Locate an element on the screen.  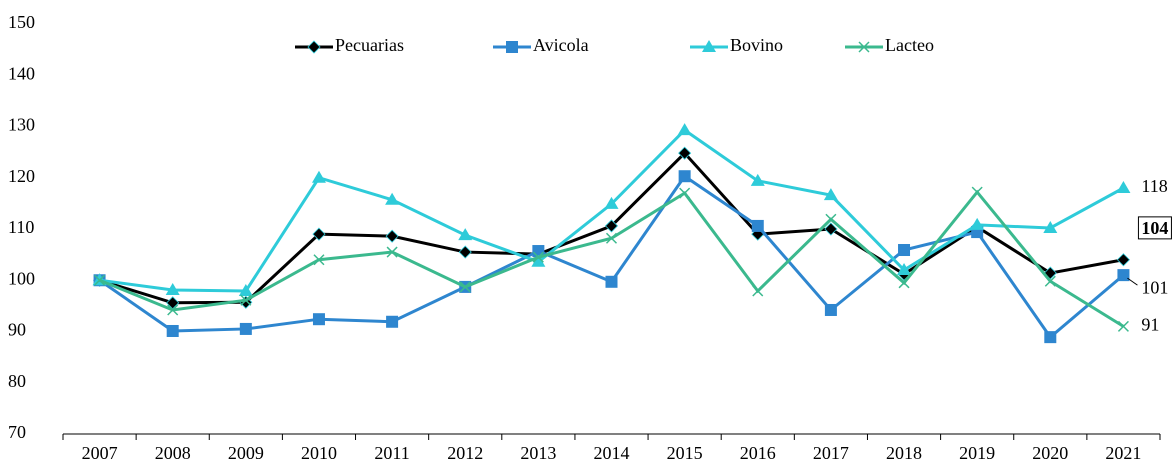
y-tick-label: 140 is located at coordinates (21, 73).